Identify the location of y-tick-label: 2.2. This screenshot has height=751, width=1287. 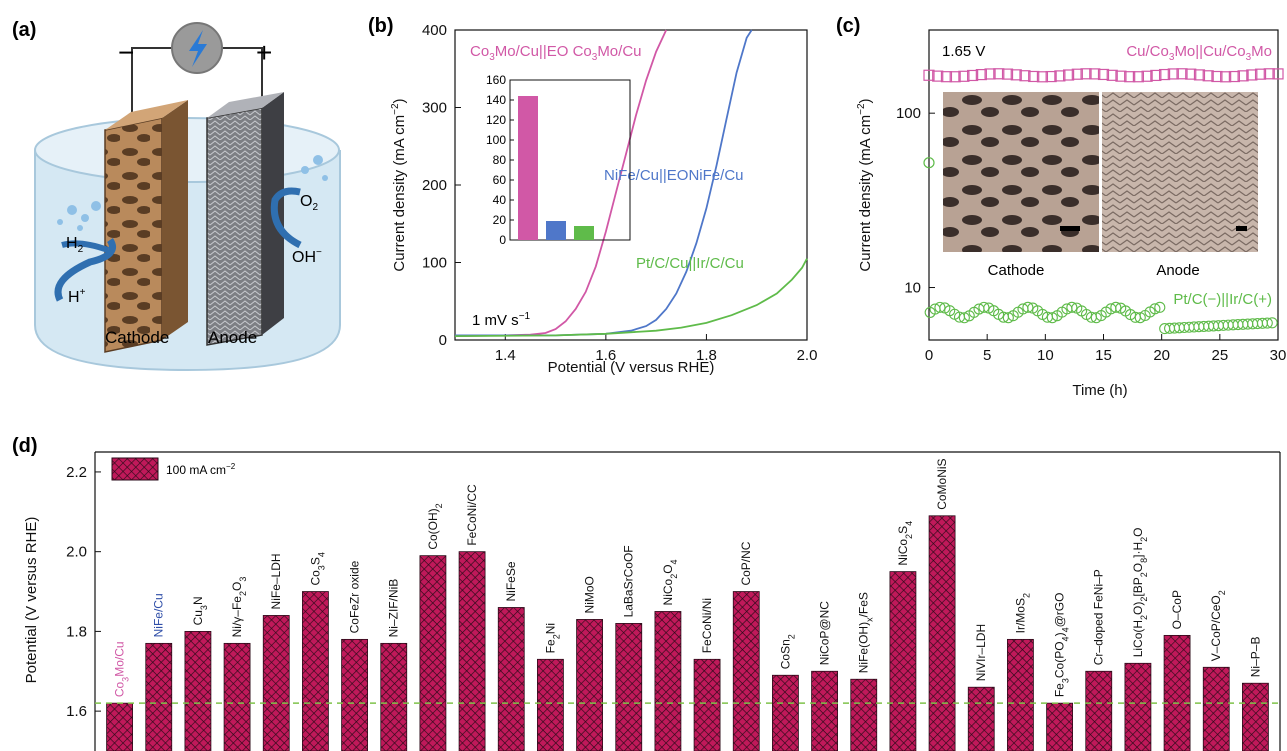
(76, 472).